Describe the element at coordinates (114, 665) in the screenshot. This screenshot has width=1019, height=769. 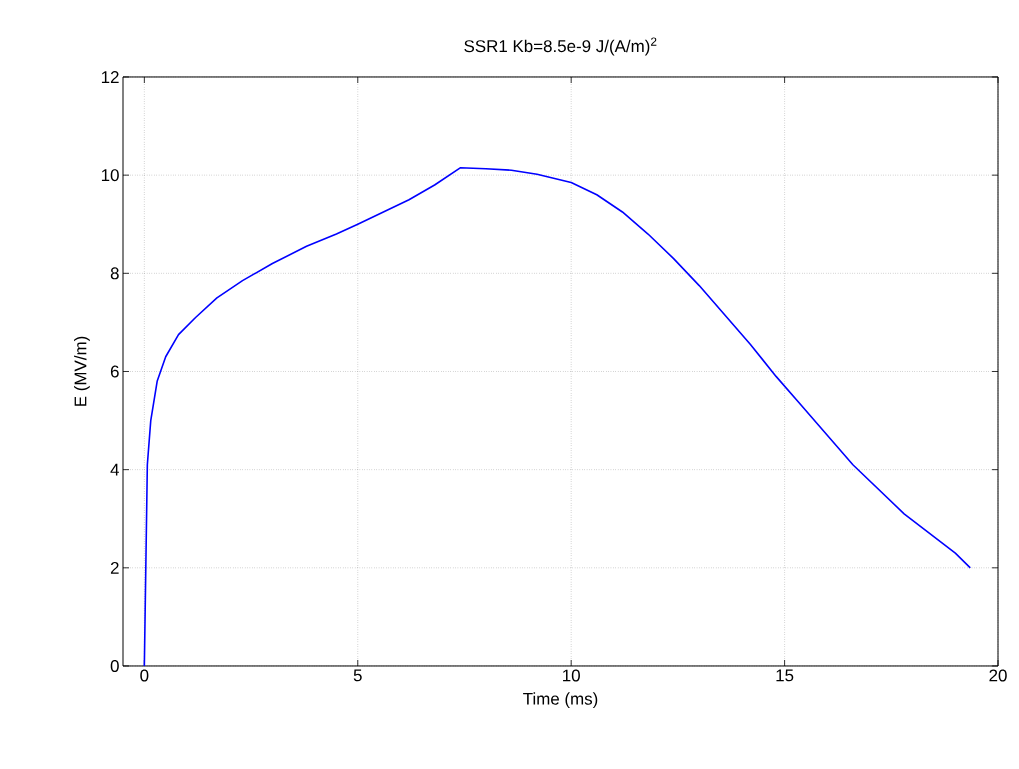
I see `y-tick-label: 0` at that location.